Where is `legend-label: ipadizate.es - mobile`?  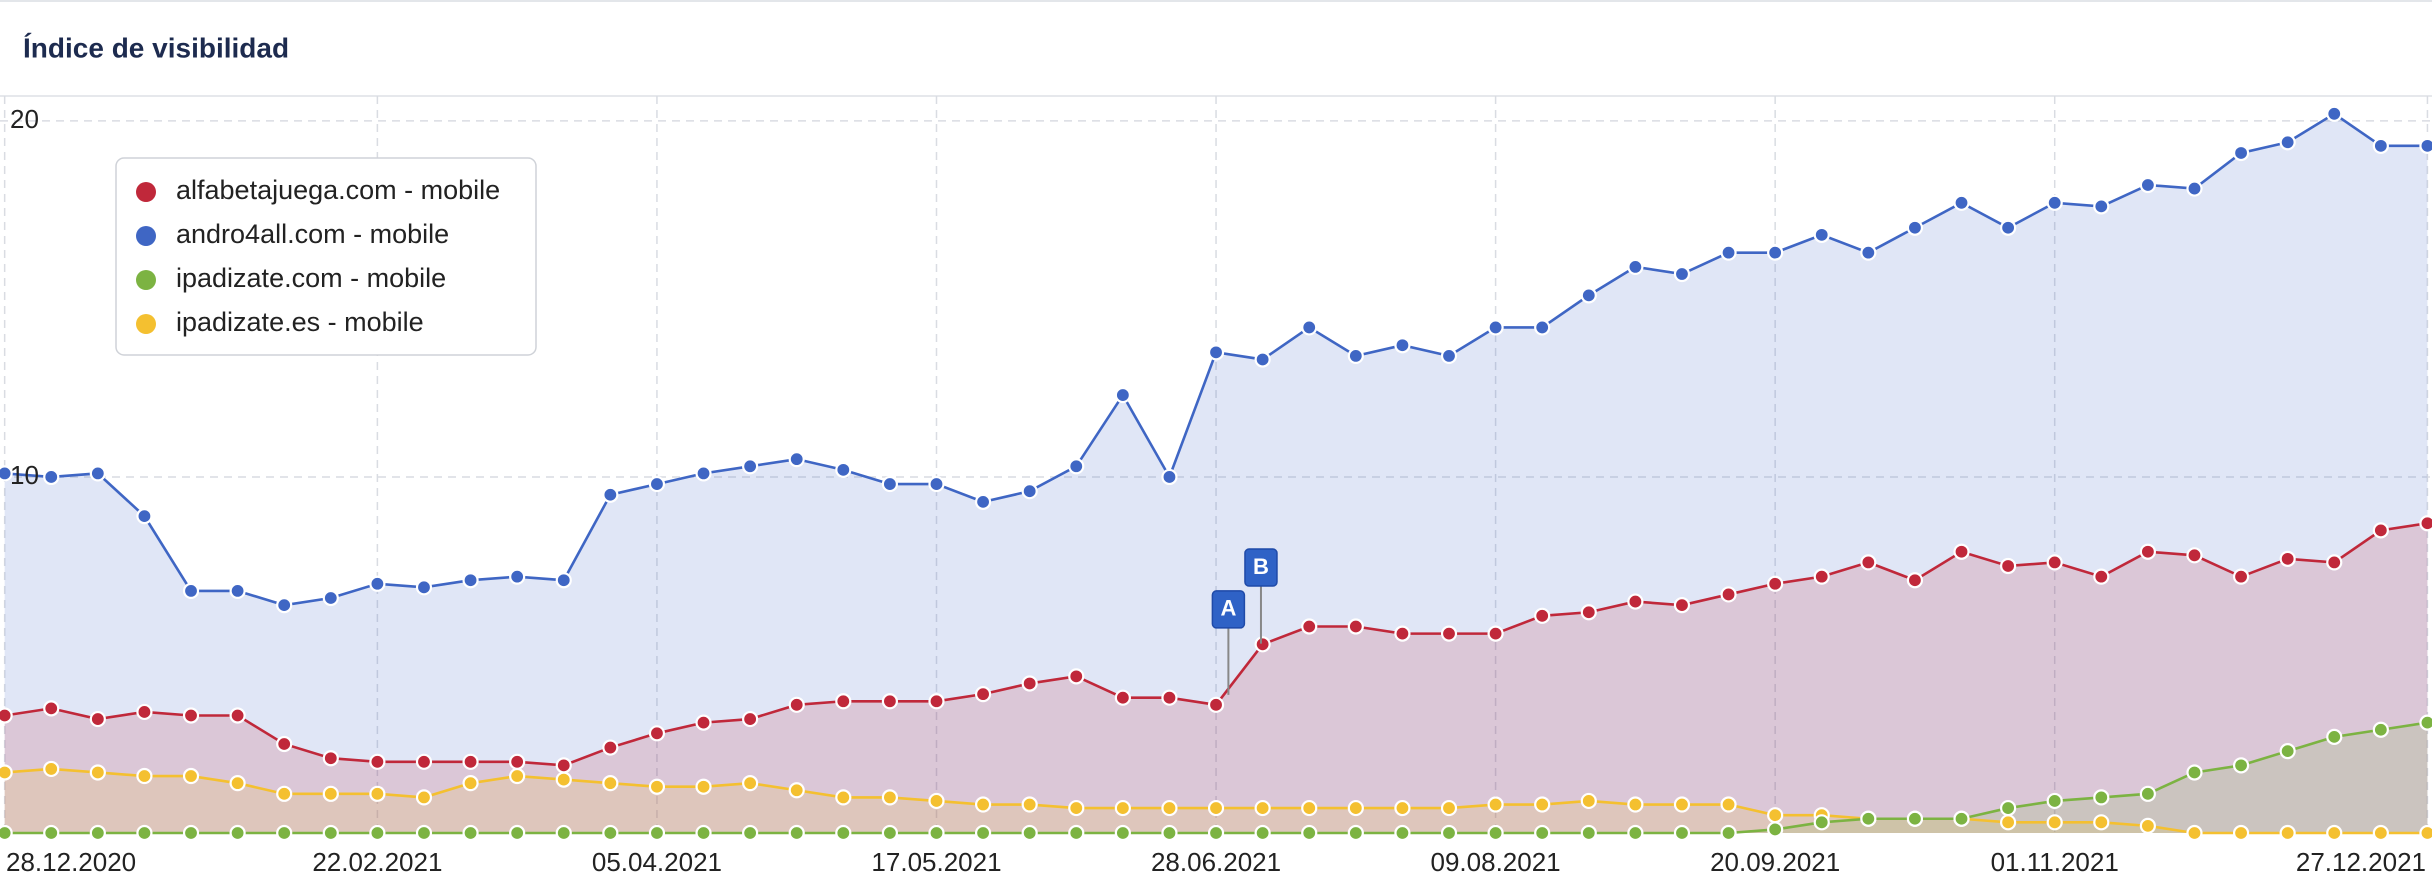
legend-label: ipadizate.es - mobile is located at coordinates (300, 322).